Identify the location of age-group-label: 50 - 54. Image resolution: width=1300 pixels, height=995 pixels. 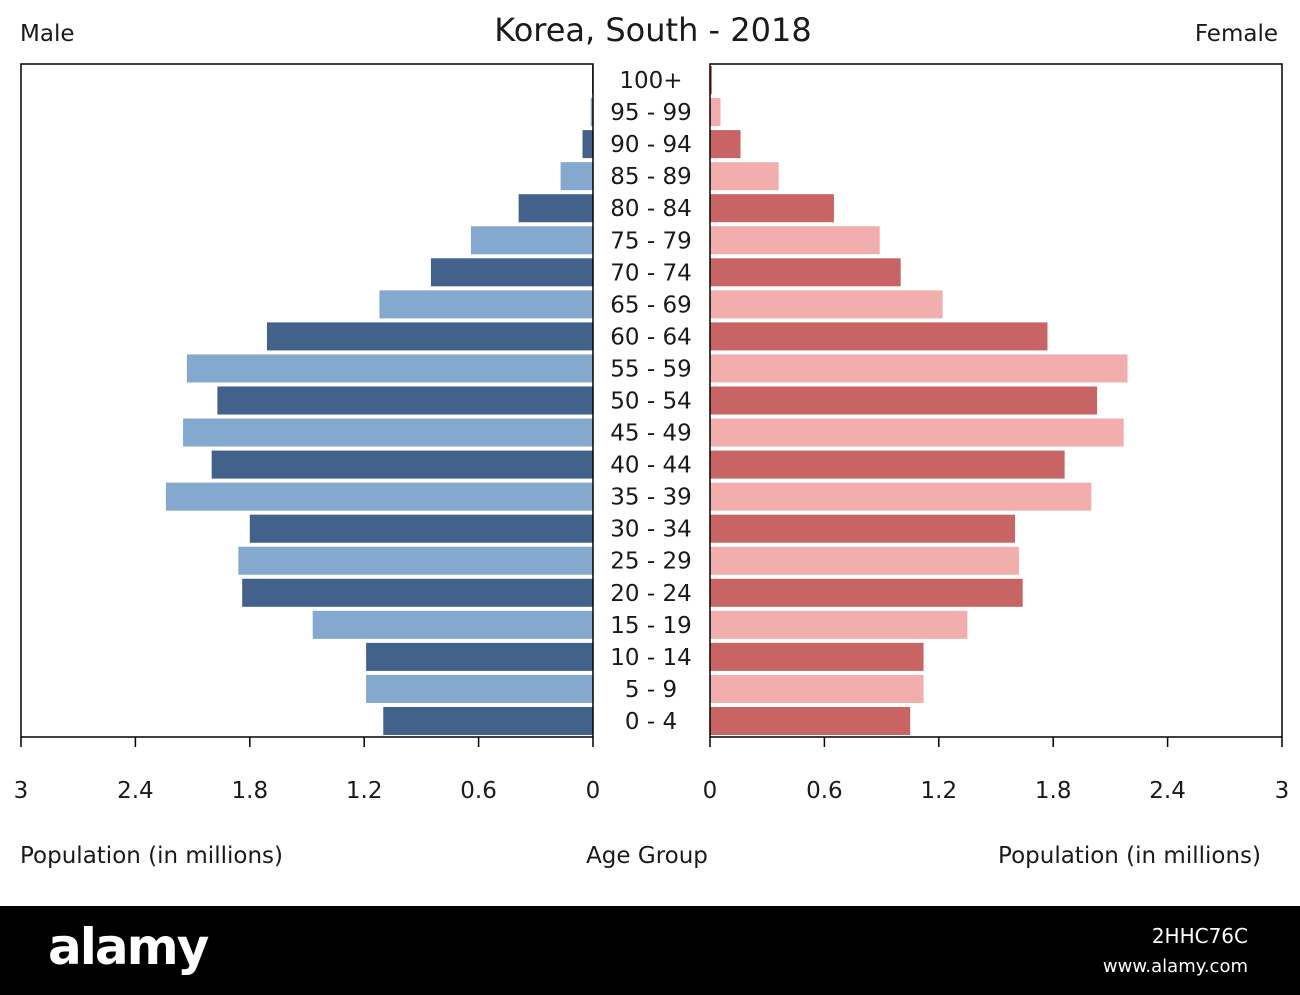
(650, 402).